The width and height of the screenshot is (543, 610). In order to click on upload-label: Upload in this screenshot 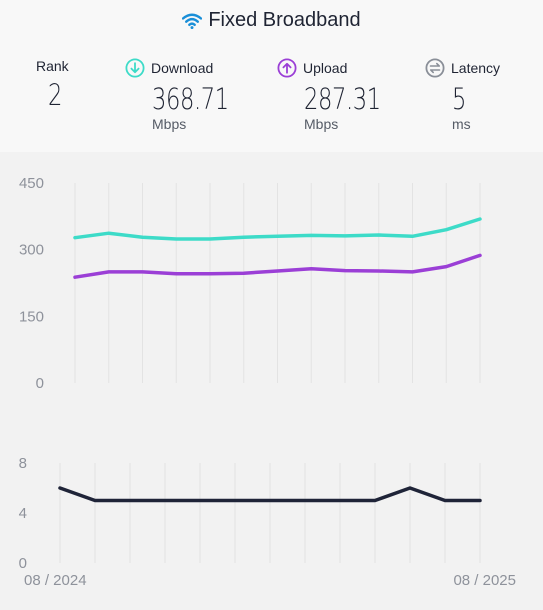, I will do `click(325, 68)`.